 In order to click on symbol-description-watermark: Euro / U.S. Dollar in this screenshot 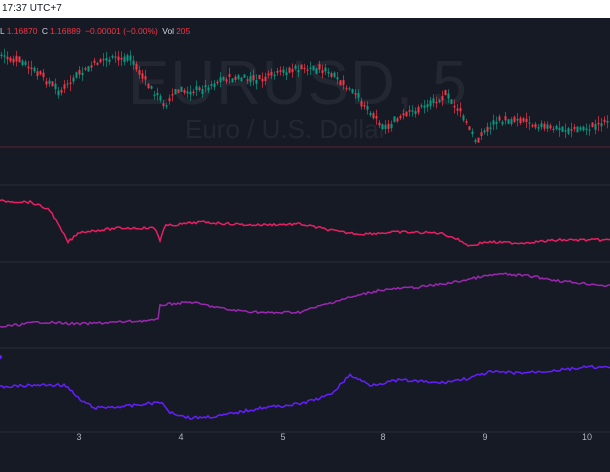, I will do `click(286, 129)`.